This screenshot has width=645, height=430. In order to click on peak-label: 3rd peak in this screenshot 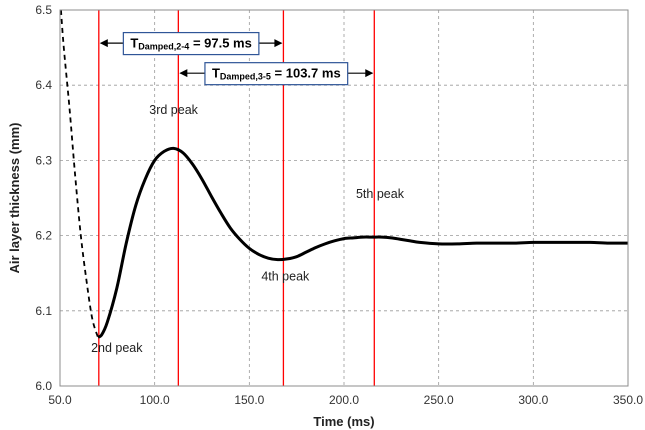, I will do `click(173, 110)`.